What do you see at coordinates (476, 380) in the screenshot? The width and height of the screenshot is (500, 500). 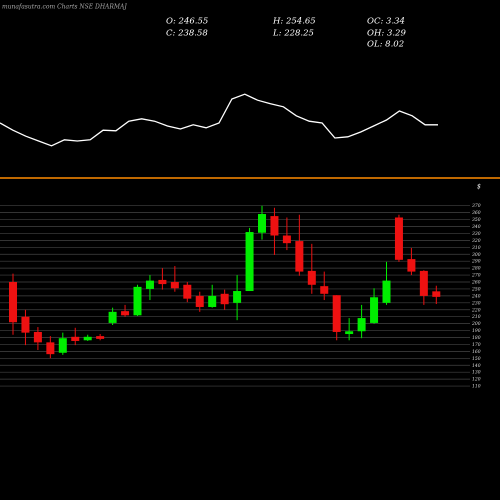 I see `y-tick-label: 120` at bounding box center [476, 380].